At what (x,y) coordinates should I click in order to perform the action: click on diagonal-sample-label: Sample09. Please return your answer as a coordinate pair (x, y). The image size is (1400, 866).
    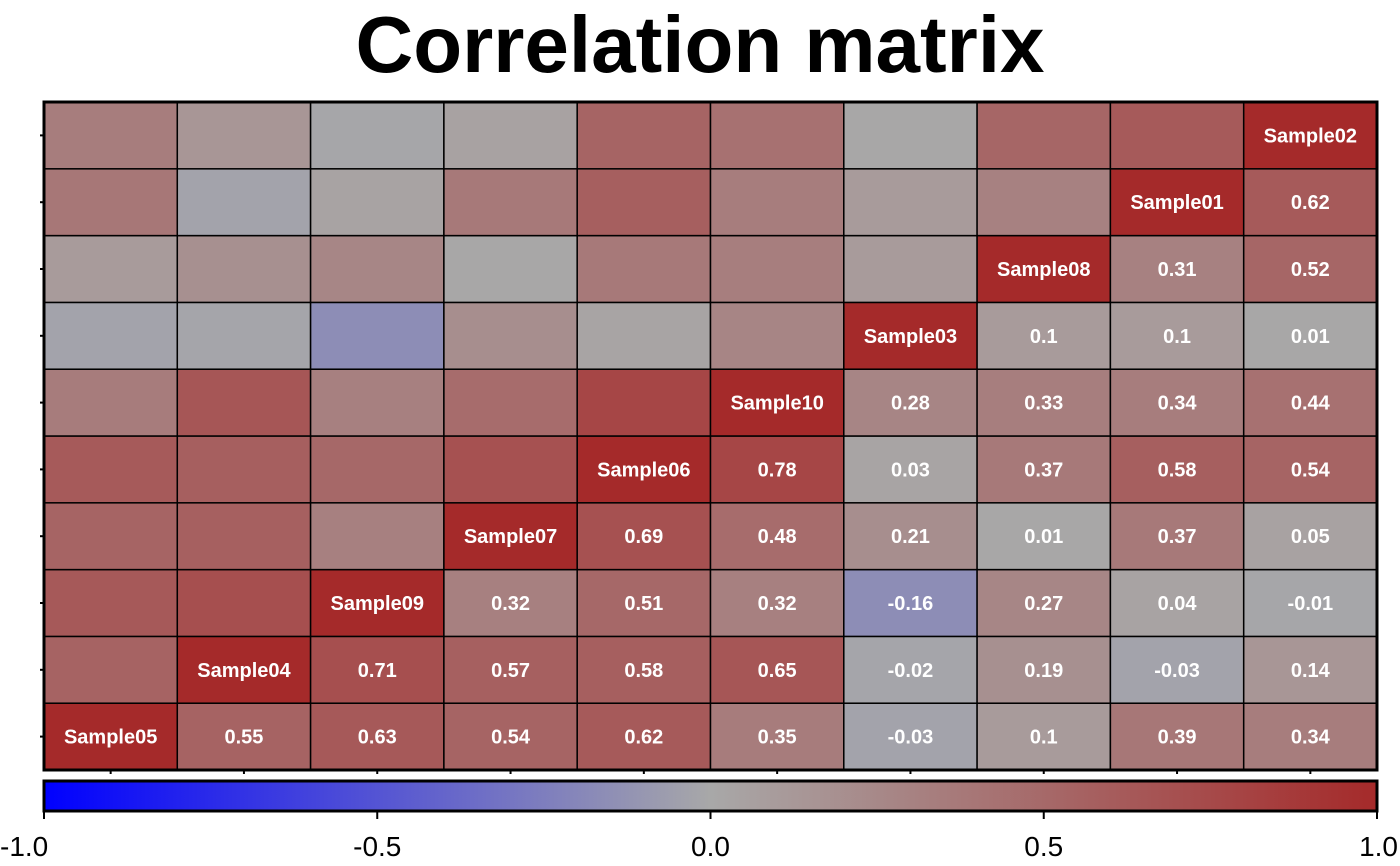
    Looking at the image, I should click on (377, 604).